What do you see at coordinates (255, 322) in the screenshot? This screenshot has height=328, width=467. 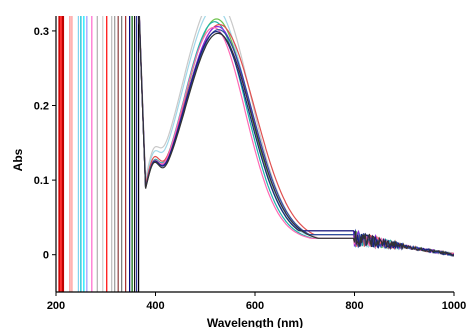 I see `x-axis-label: Wavelength (nm)` at bounding box center [255, 322].